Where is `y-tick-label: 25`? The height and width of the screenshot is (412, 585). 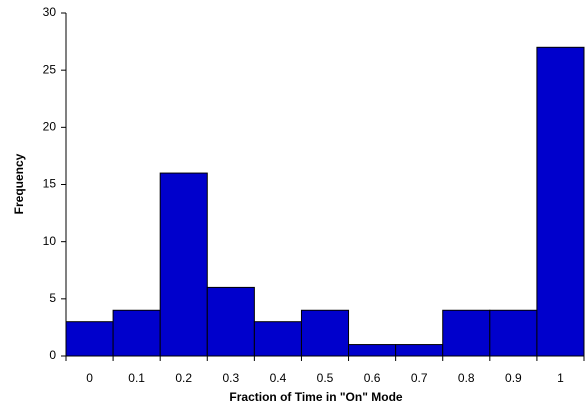
y-tick-label: 25 is located at coordinates (50, 69).